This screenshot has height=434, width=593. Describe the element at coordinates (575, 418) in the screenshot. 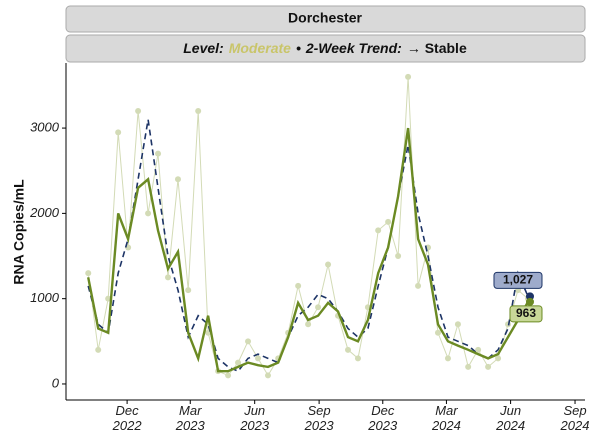

I see `x-tick-label: Sep 2024` at that location.